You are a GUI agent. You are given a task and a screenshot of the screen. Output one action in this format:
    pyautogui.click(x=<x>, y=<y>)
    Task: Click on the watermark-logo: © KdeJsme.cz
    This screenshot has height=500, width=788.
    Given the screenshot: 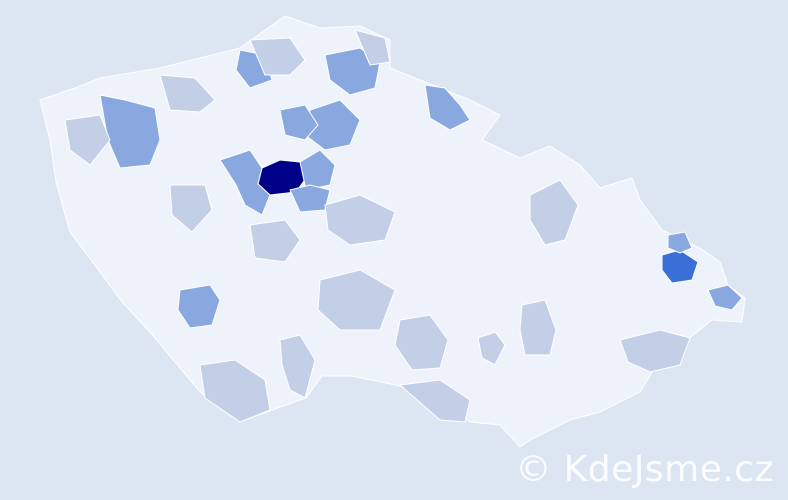 What is the action you would take?
    pyautogui.click(x=644, y=469)
    